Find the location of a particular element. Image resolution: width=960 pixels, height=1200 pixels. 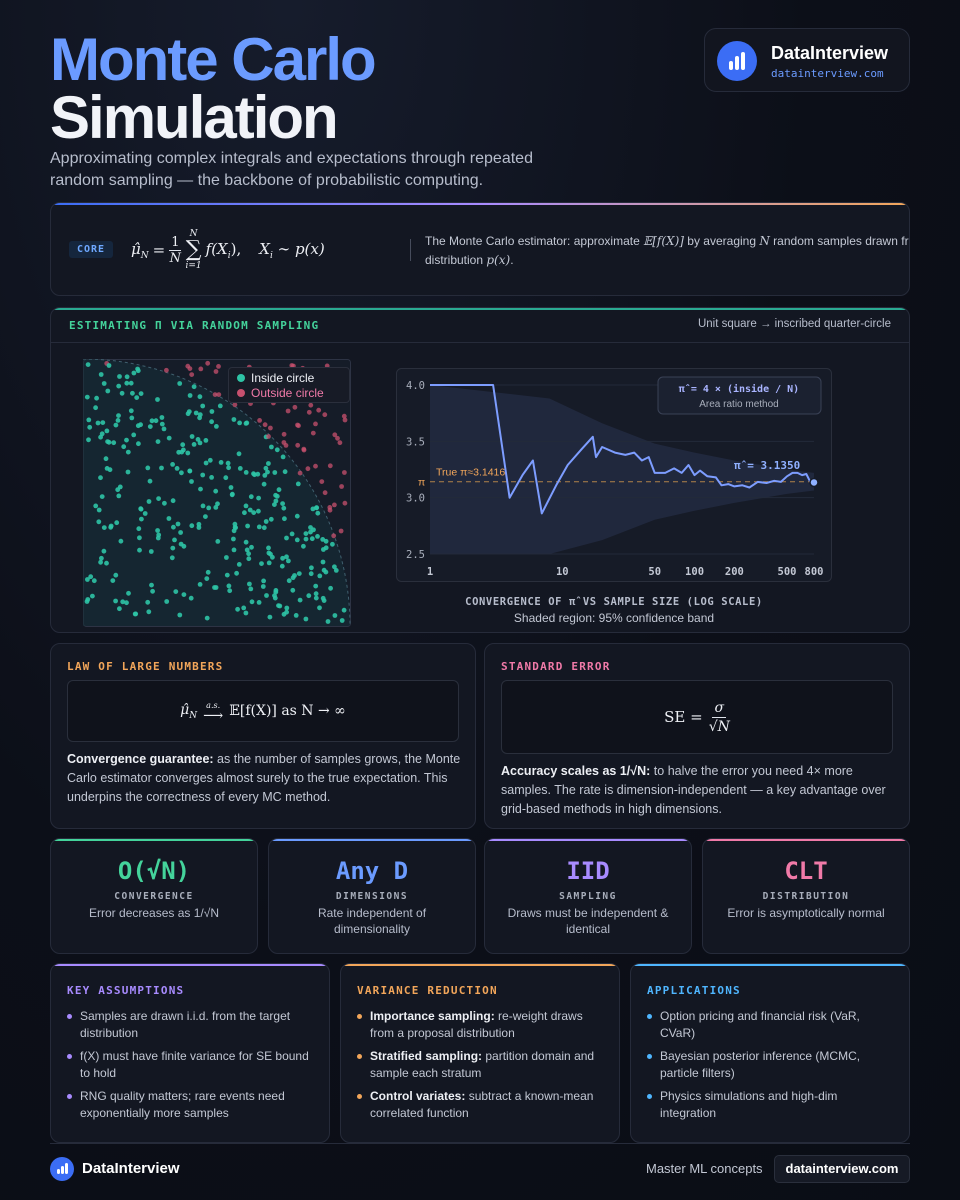

sampling-scatter-plot is located at coordinates (217, 493).